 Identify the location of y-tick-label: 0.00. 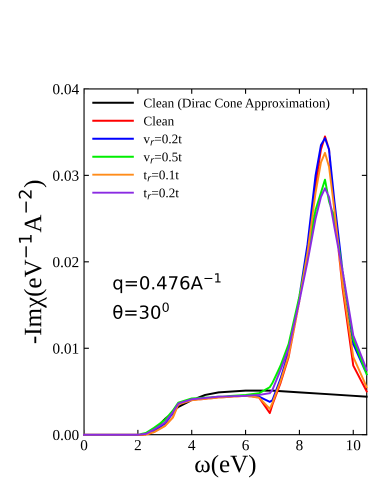
(66, 435).